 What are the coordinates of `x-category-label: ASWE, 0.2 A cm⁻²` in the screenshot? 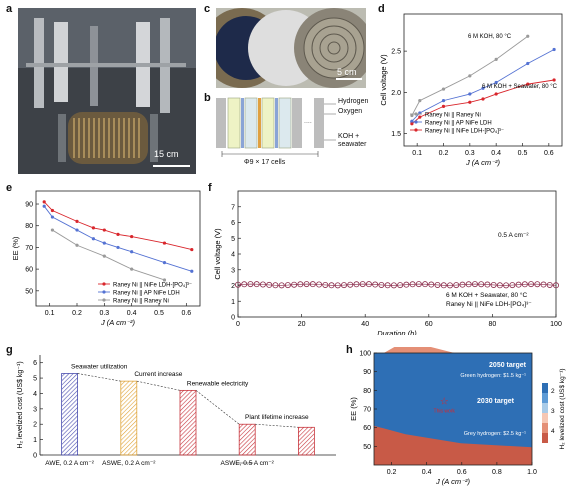 It's located at (129, 463).